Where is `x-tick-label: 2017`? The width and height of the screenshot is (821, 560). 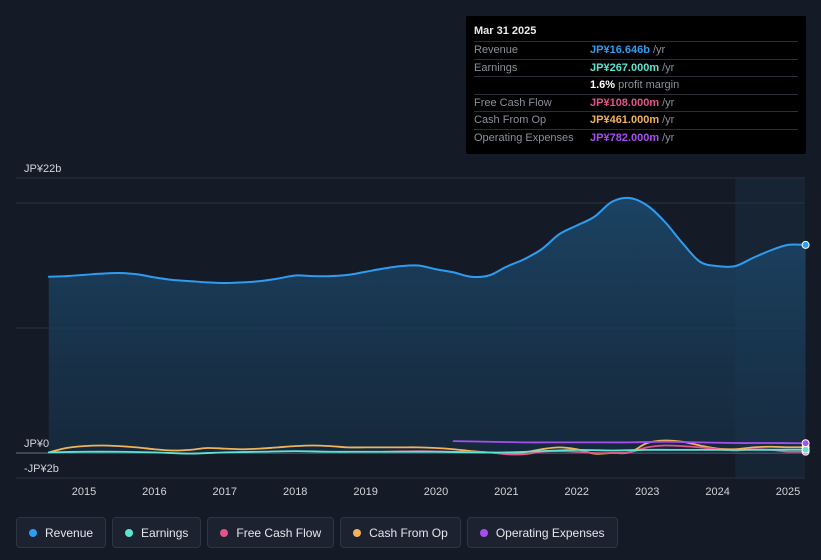 x-tick-label: 2017 is located at coordinates (225, 492).